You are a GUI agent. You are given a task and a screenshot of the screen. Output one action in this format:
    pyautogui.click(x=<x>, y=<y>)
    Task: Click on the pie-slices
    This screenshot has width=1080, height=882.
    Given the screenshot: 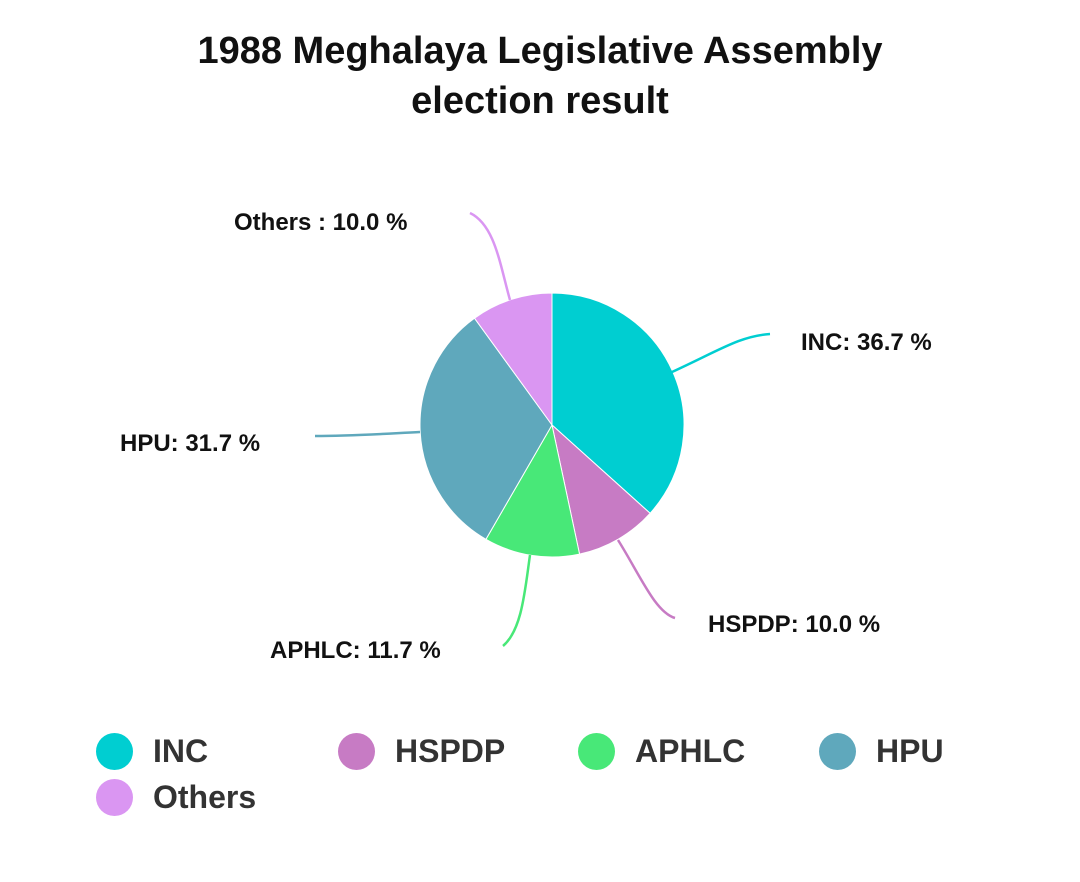 What is the action you would take?
    pyautogui.click(x=552, y=425)
    